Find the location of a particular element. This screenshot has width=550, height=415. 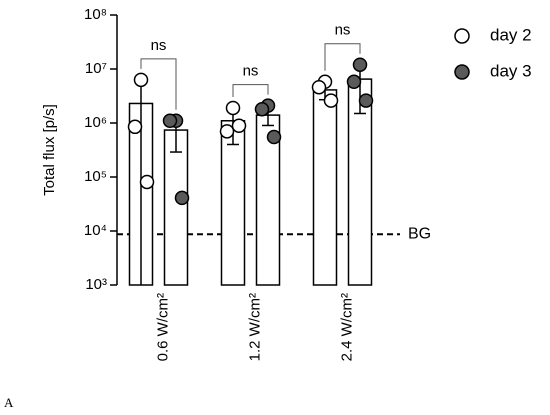

y-tick-label: 10⁴ is located at coordinates (95, 230).